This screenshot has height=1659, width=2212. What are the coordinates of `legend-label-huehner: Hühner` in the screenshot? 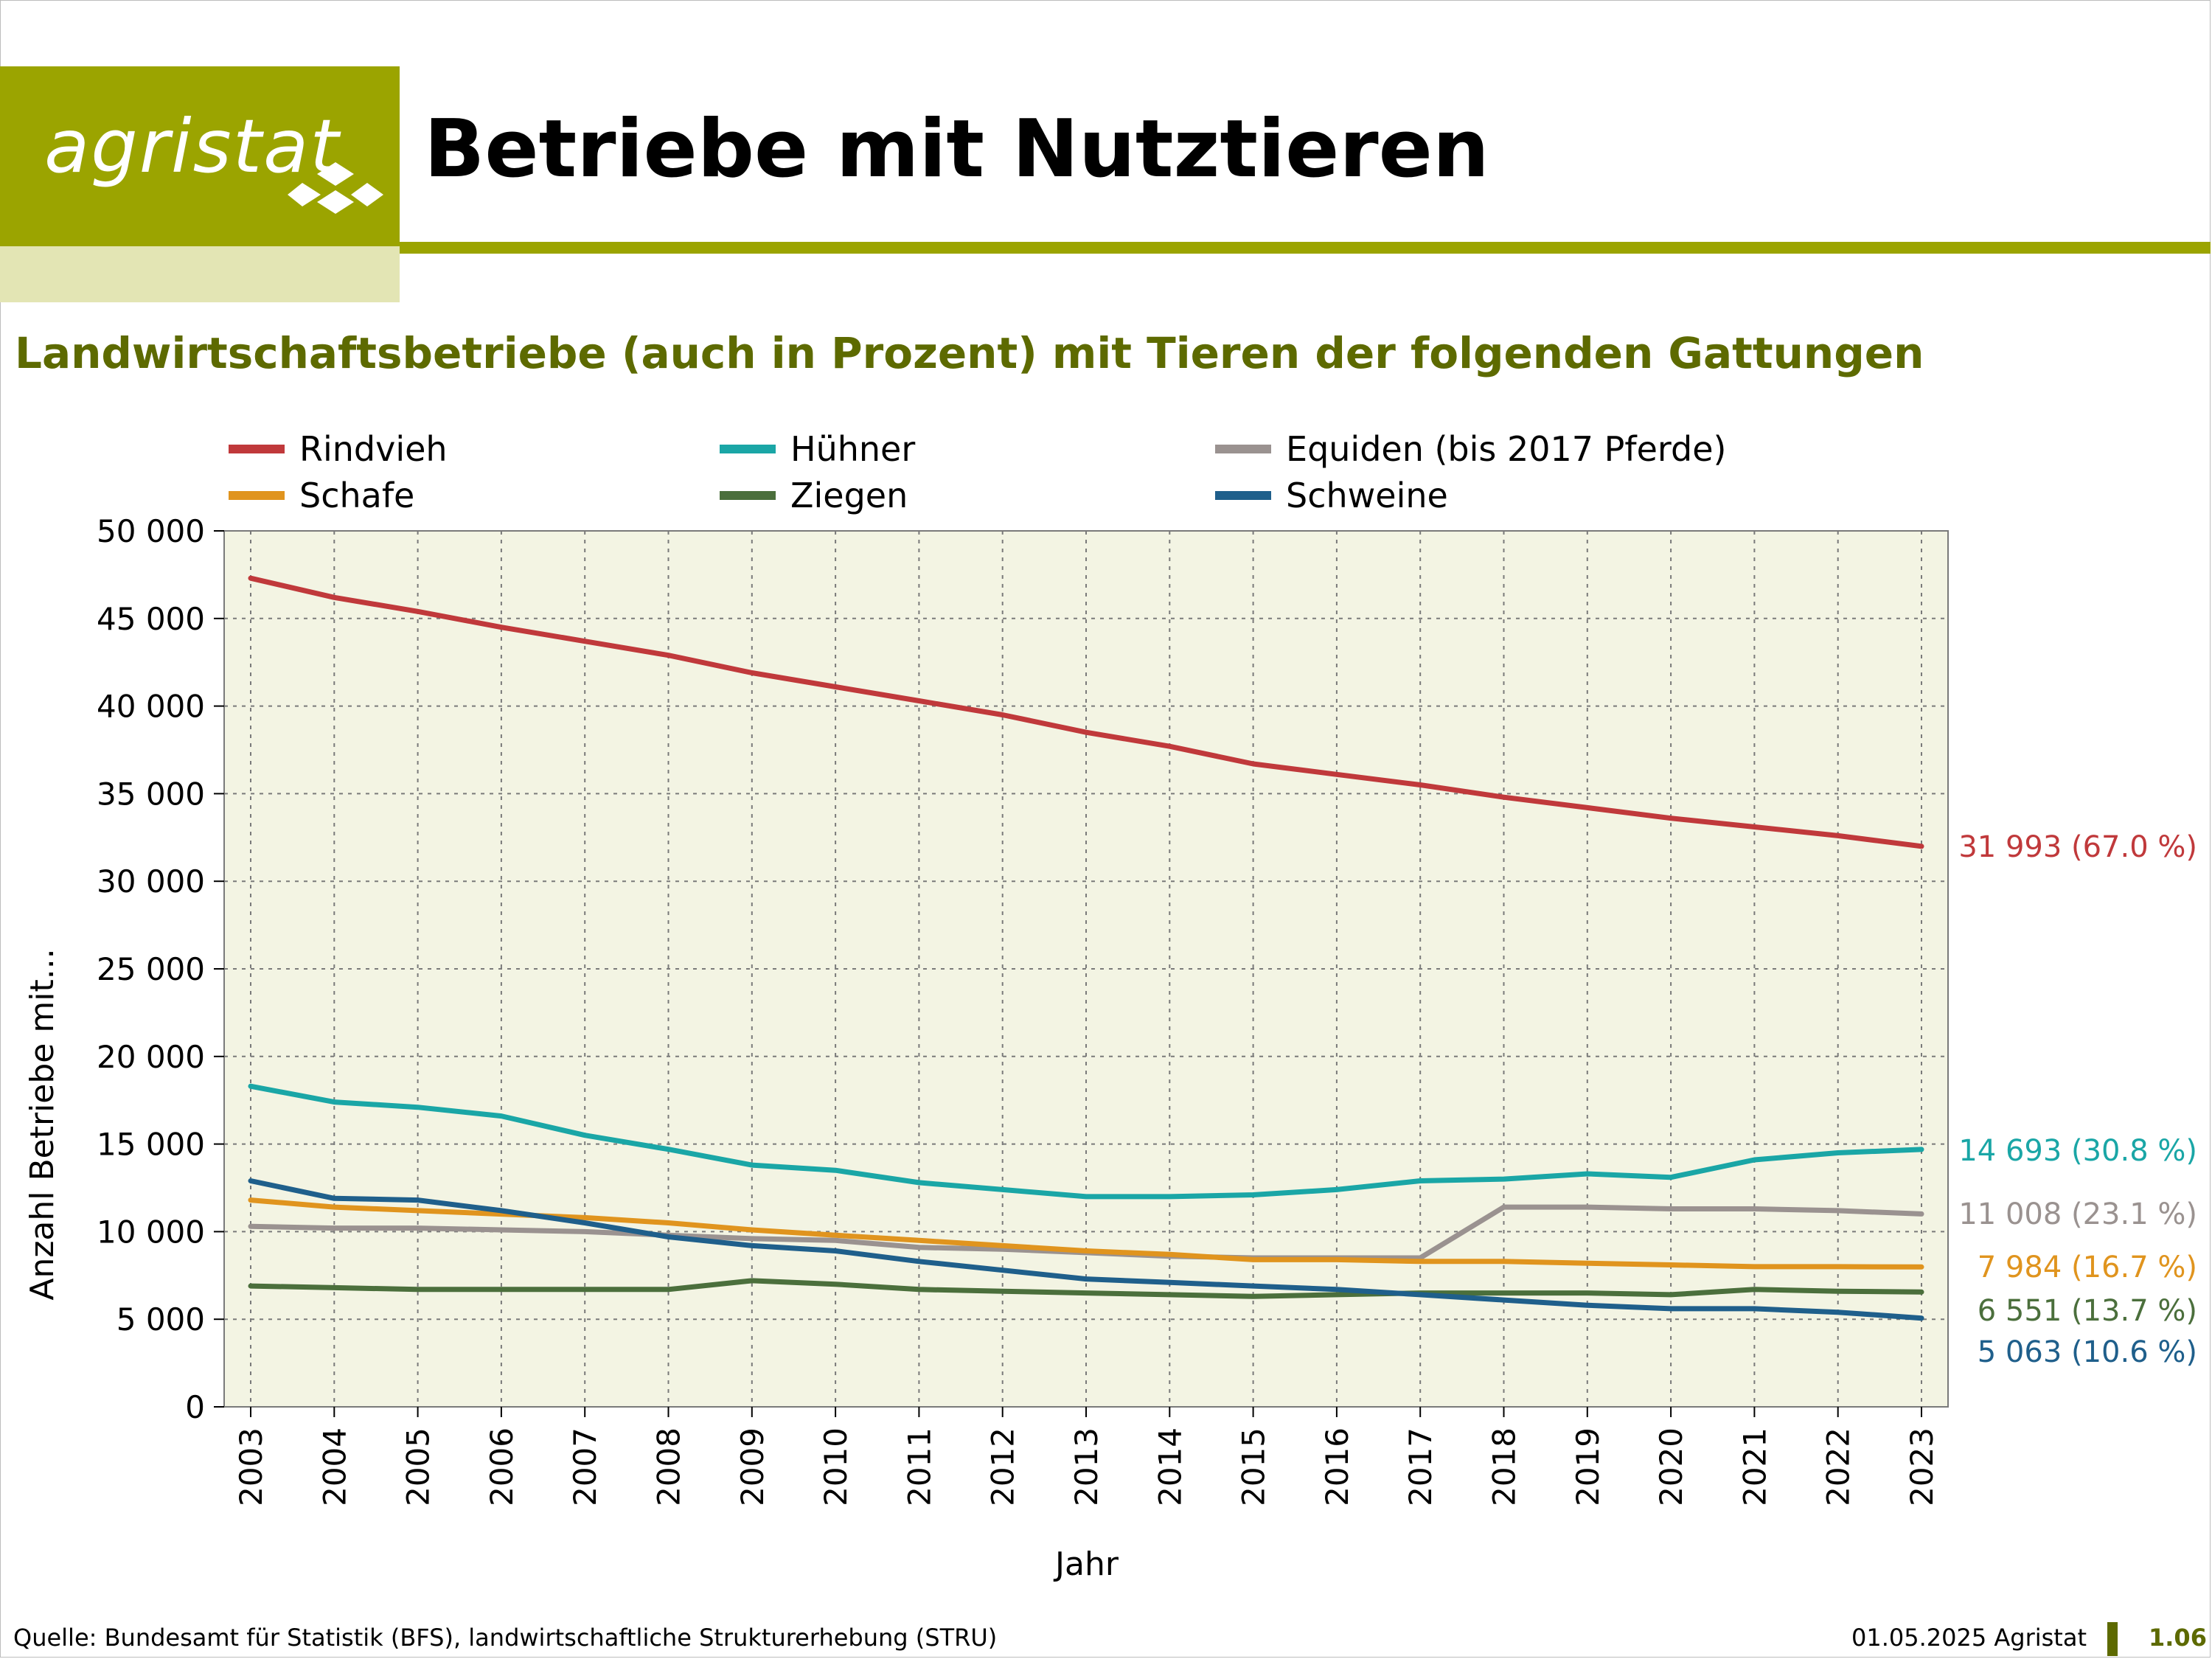 It's located at (853, 449).